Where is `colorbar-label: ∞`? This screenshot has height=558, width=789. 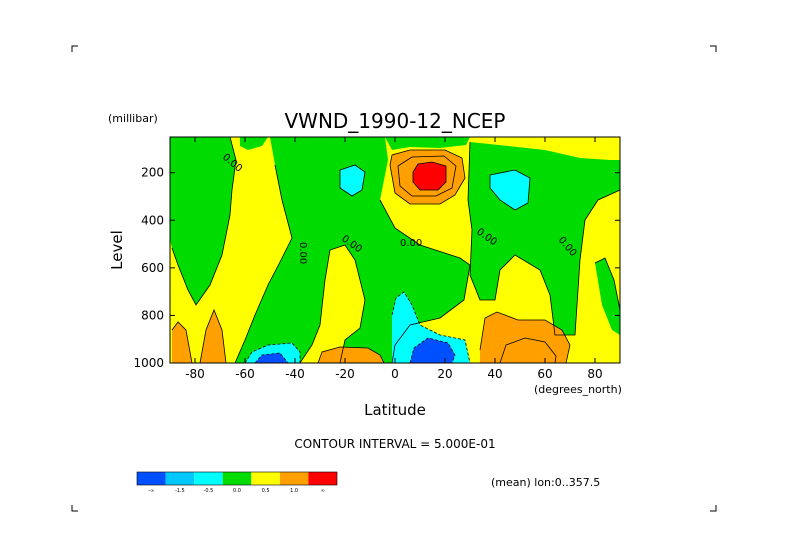
colorbar-label: ∞ is located at coordinates (323, 491).